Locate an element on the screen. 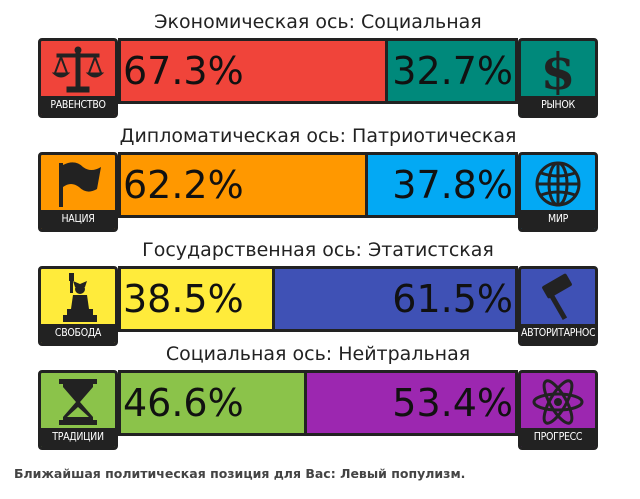  right-pole-label: АВТОРИТАРНОСТЬ is located at coordinates (558, 333).